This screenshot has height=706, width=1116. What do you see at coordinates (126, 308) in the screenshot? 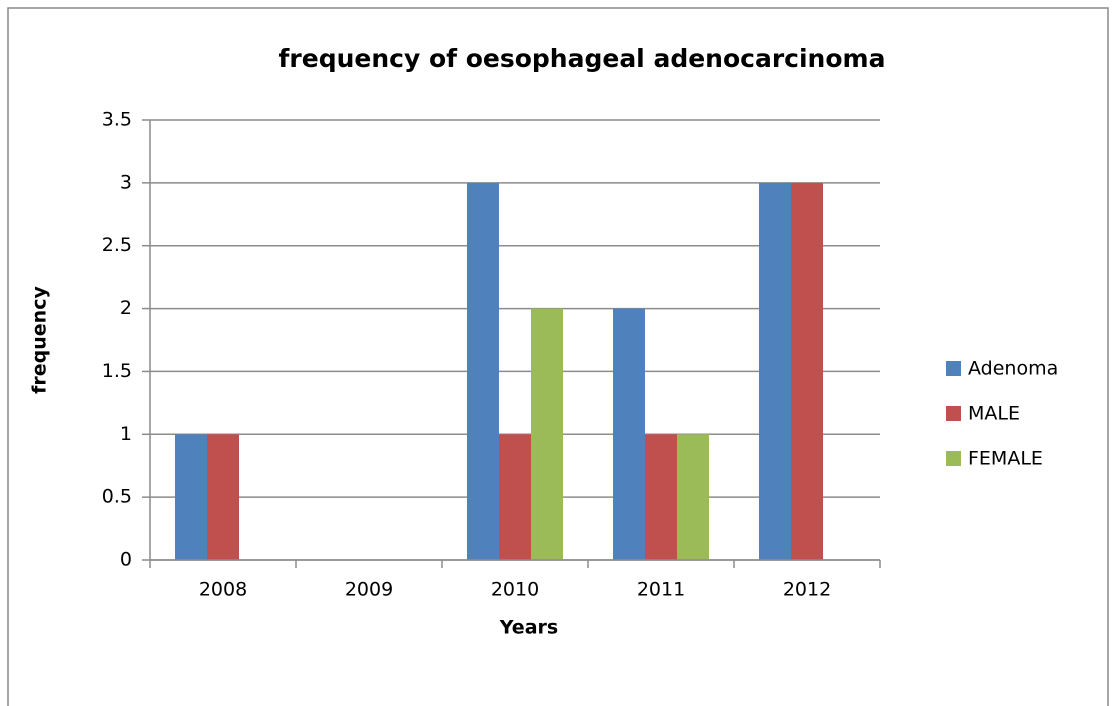
I see `y-tick-label: 2` at bounding box center [126, 308].